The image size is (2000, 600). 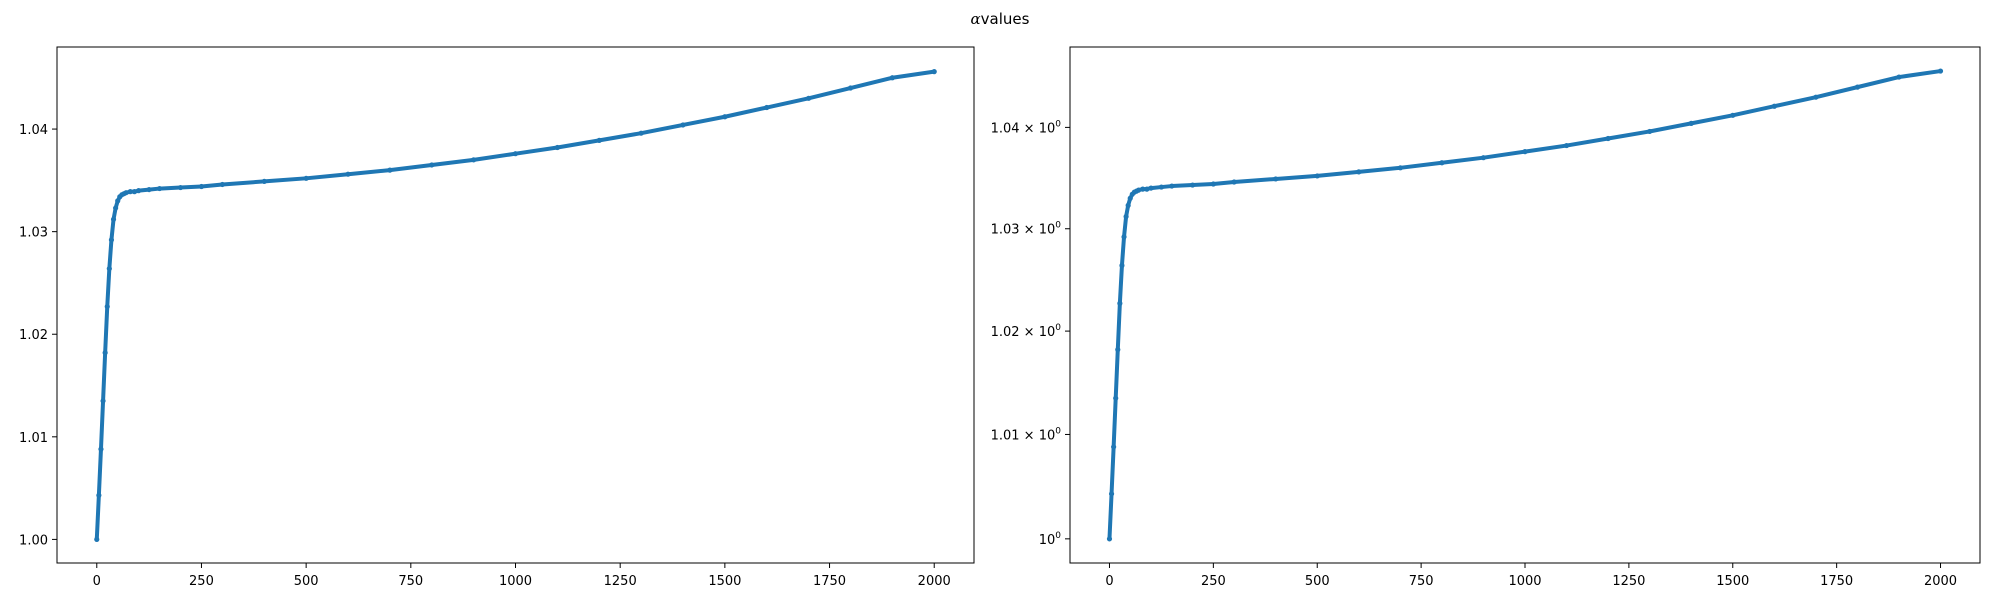 I want to click on x-tick-label: 750, so click(x=410, y=581).